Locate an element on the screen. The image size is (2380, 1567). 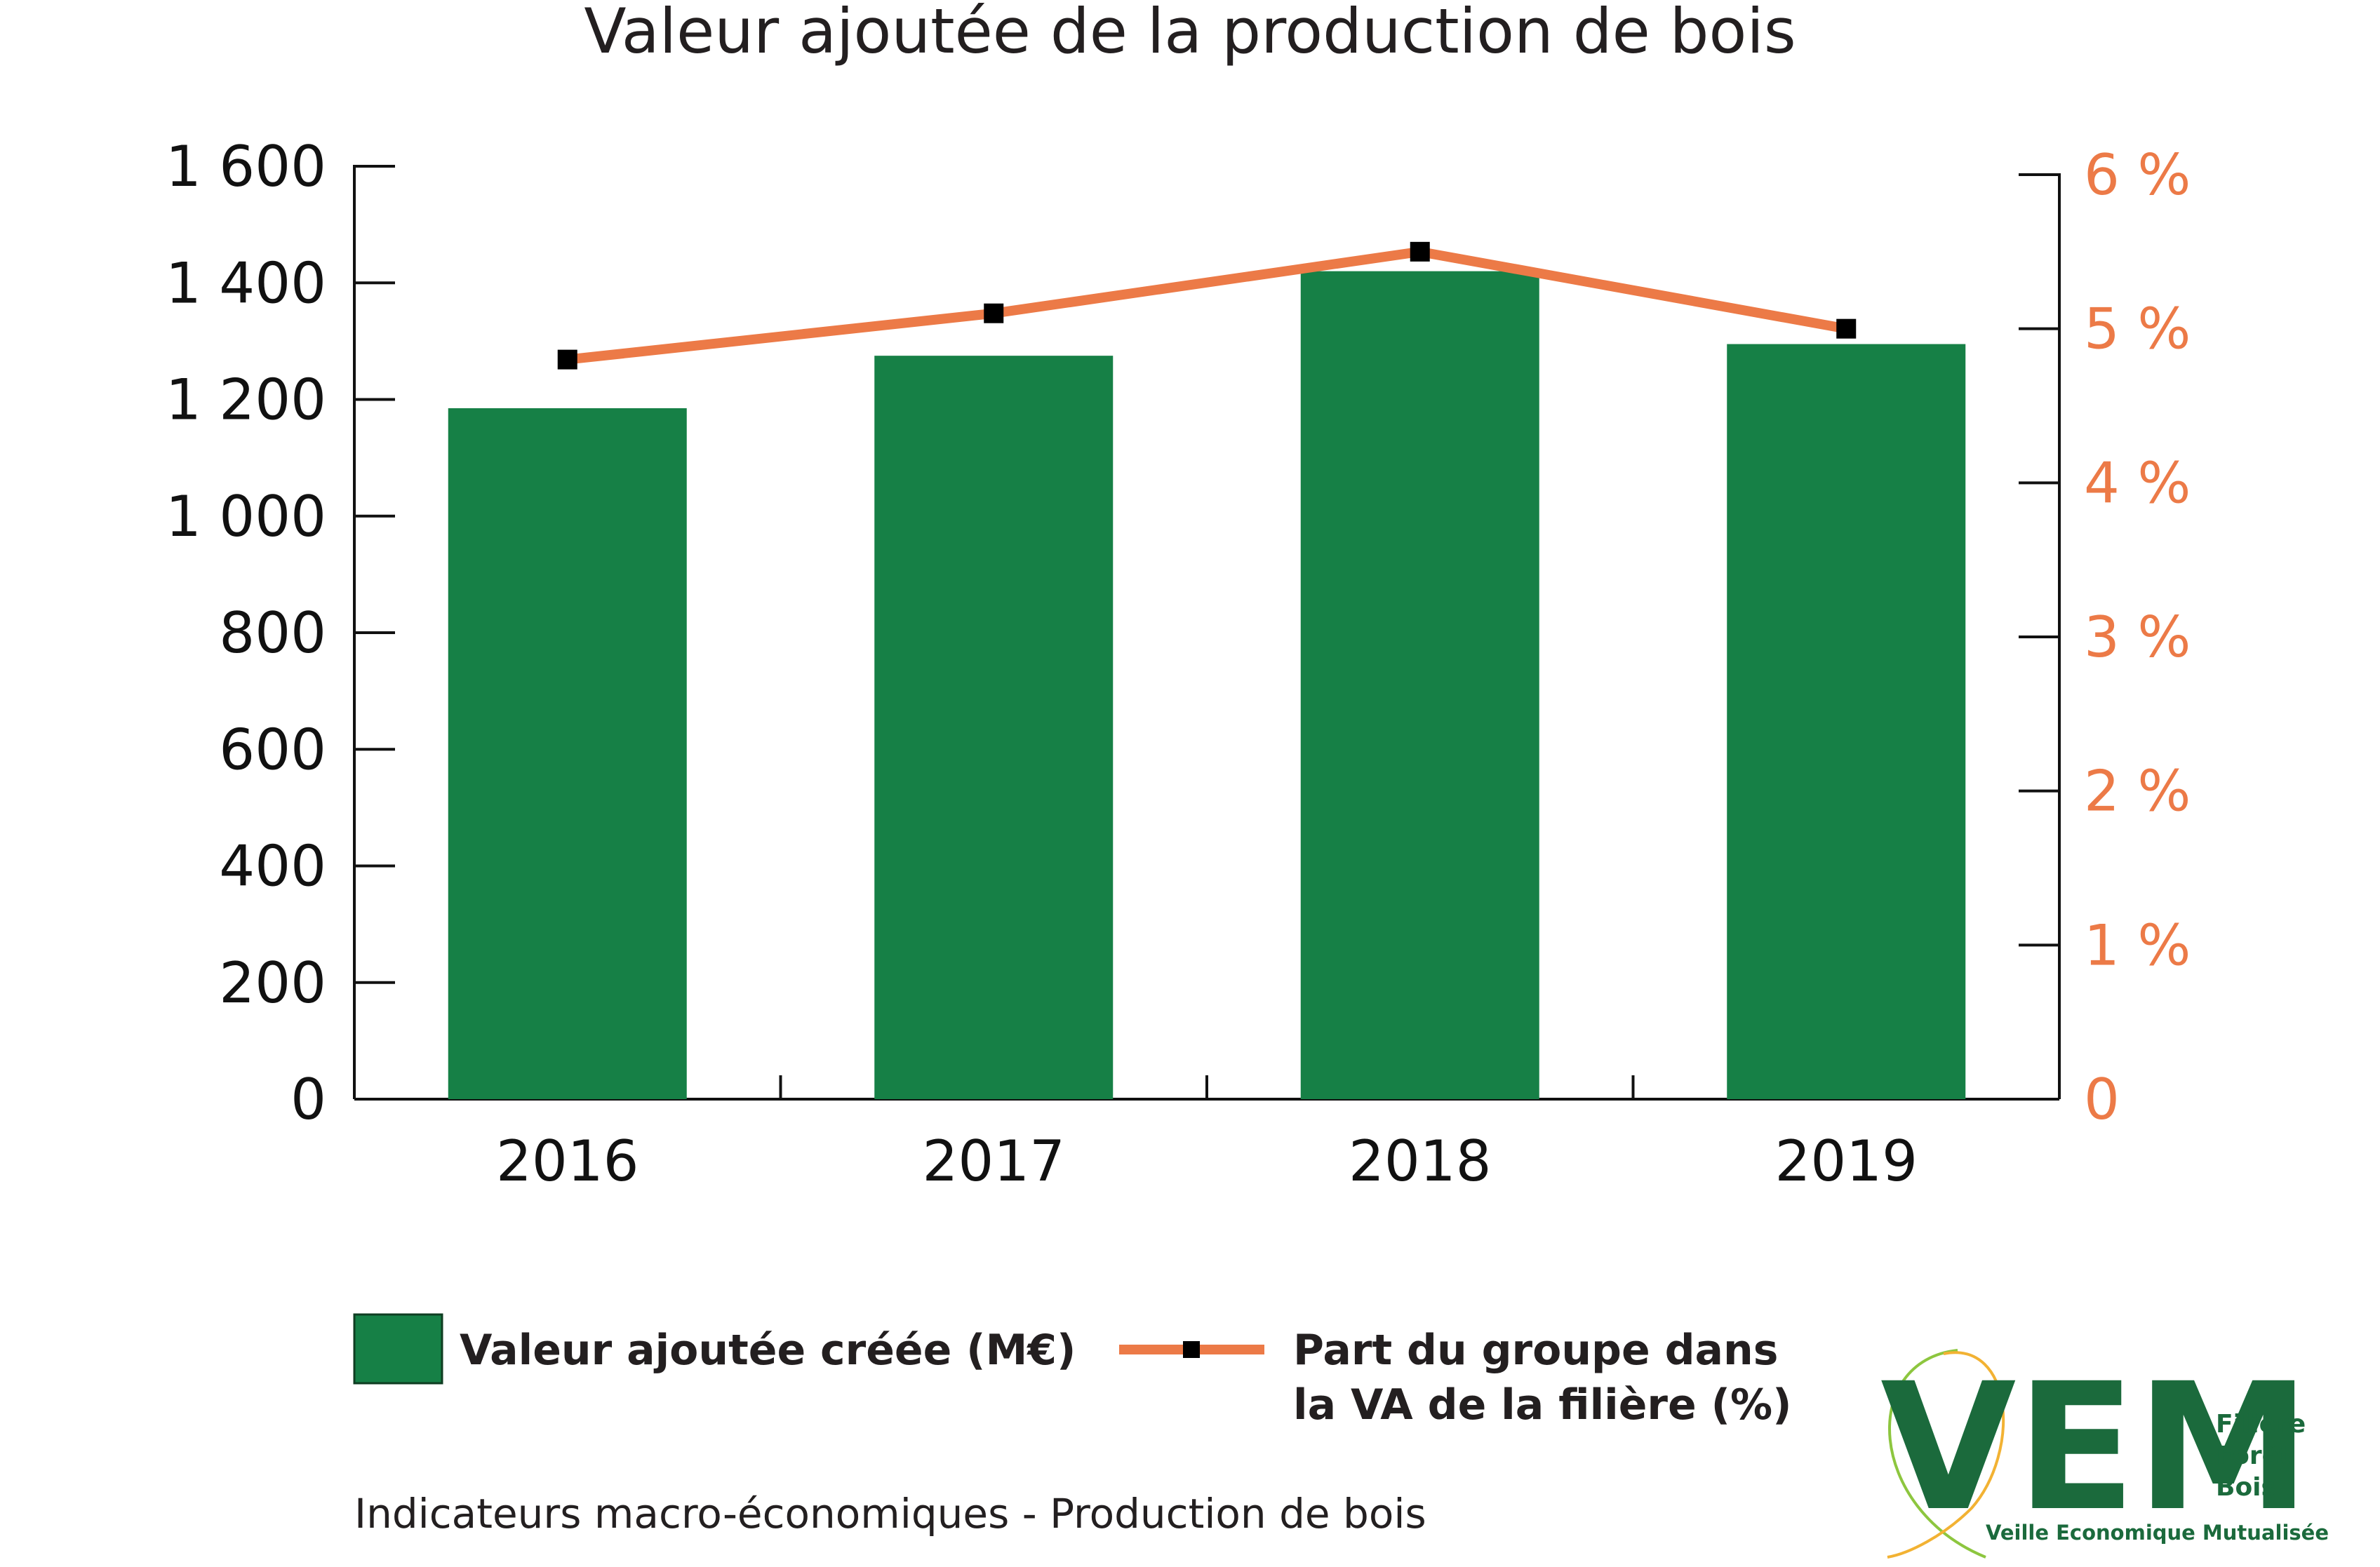
logo-letters: VEM is located at coordinates (2096, 1447).